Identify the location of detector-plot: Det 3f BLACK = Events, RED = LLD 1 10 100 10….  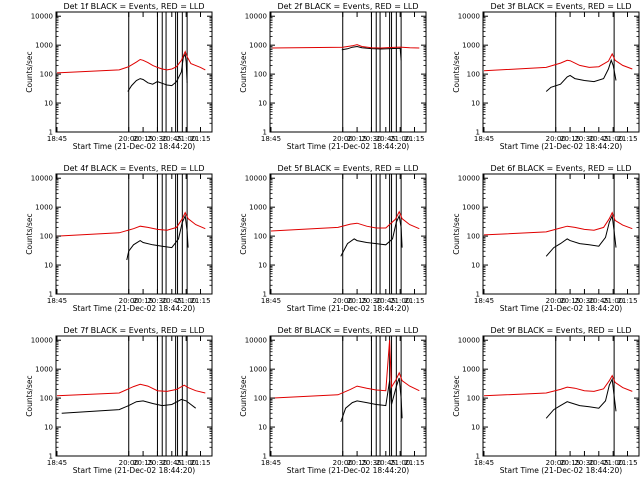
(546, 76).